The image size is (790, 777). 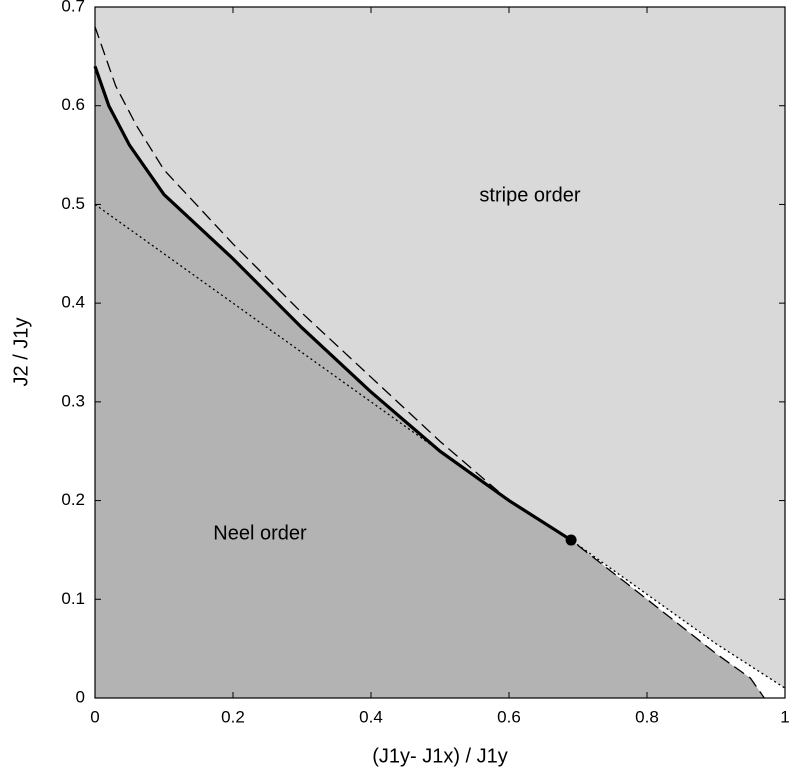 I want to click on y-tick-label: 0.3, so click(x=73, y=400).